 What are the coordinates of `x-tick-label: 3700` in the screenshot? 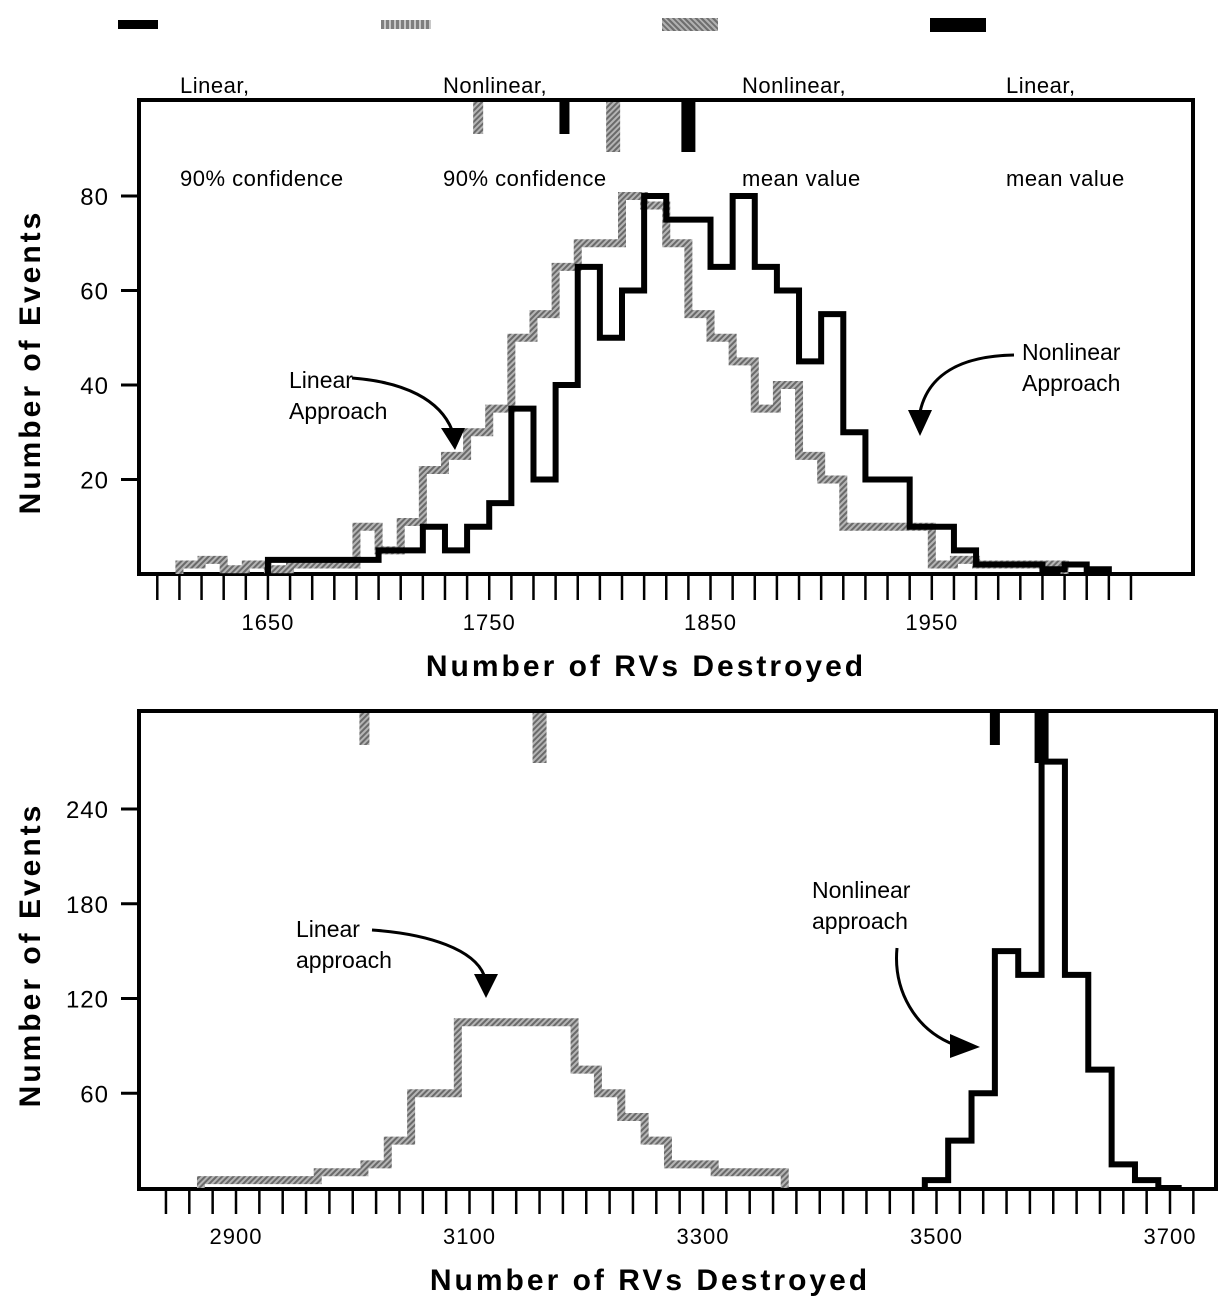 It's located at (1170, 1236).